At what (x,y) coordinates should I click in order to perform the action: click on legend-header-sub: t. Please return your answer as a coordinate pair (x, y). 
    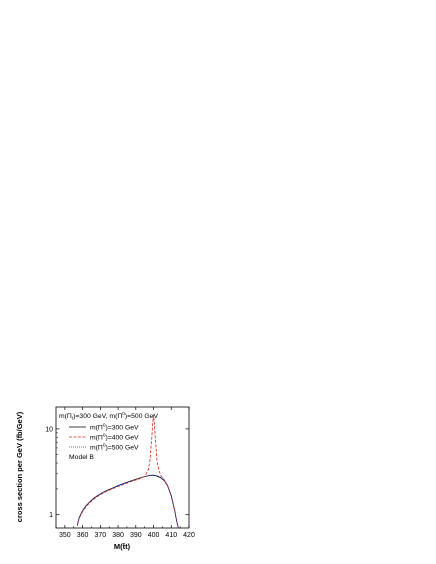
    Looking at the image, I should click on (73, 419).